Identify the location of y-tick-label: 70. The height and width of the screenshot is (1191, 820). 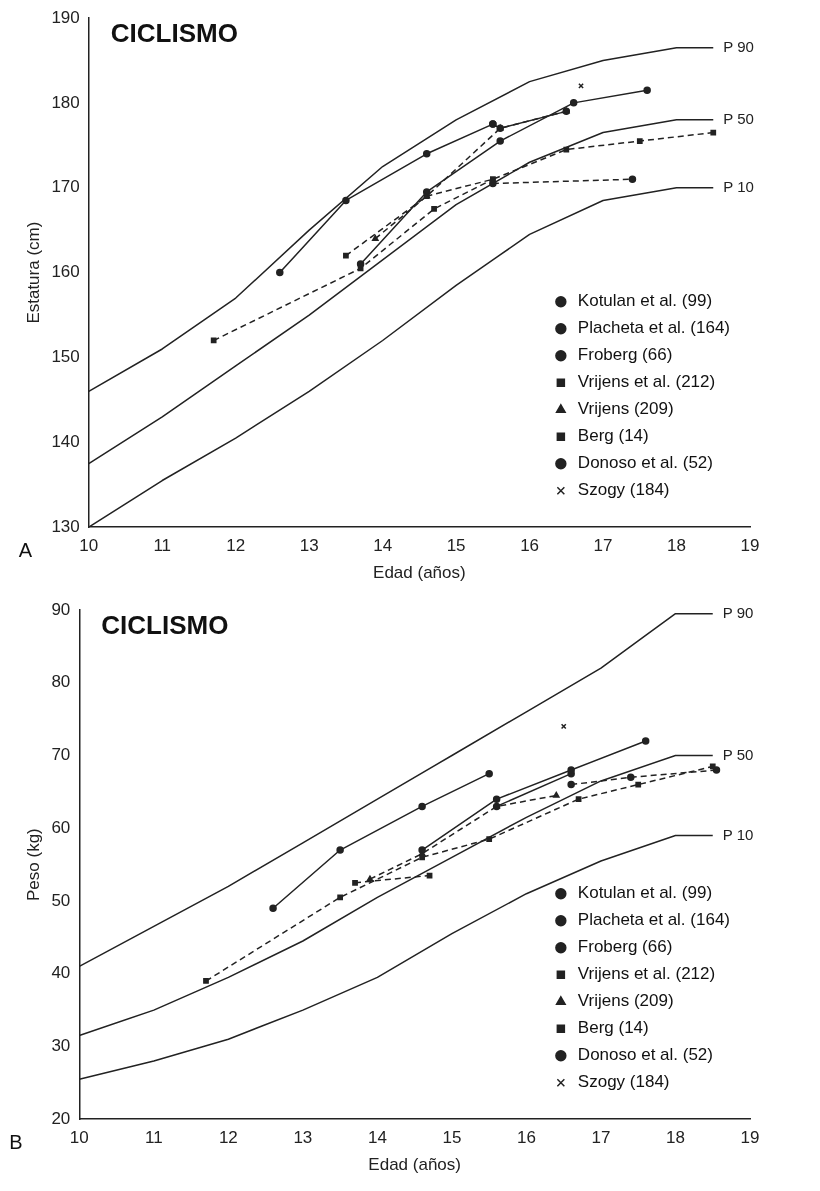
(61, 755).